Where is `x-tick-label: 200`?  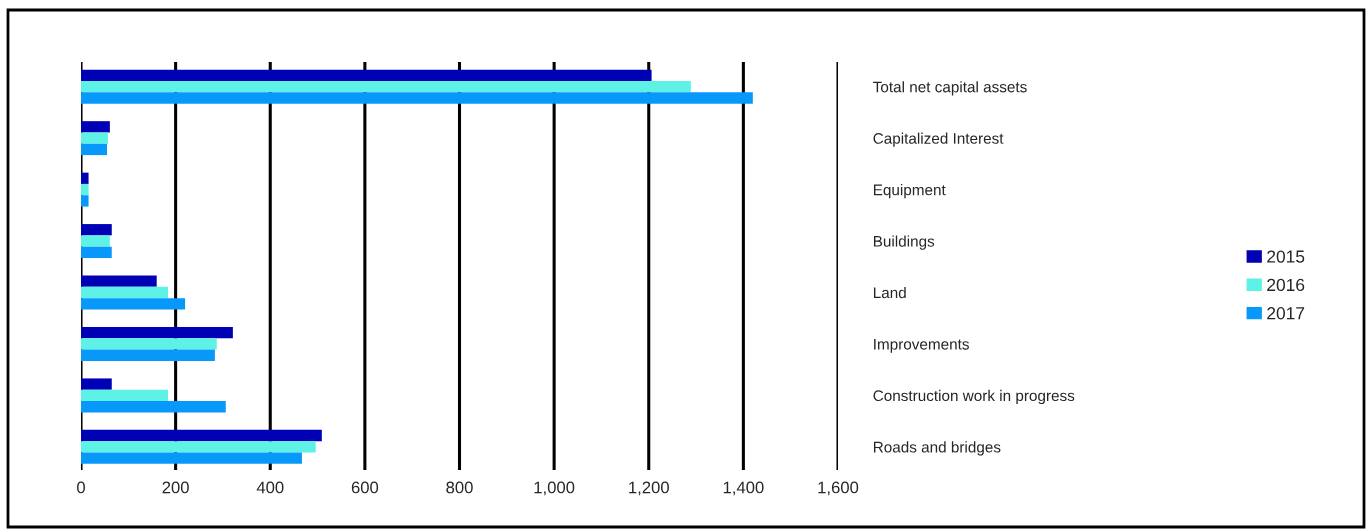
x-tick-label: 200 is located at coordinates (175, 487).